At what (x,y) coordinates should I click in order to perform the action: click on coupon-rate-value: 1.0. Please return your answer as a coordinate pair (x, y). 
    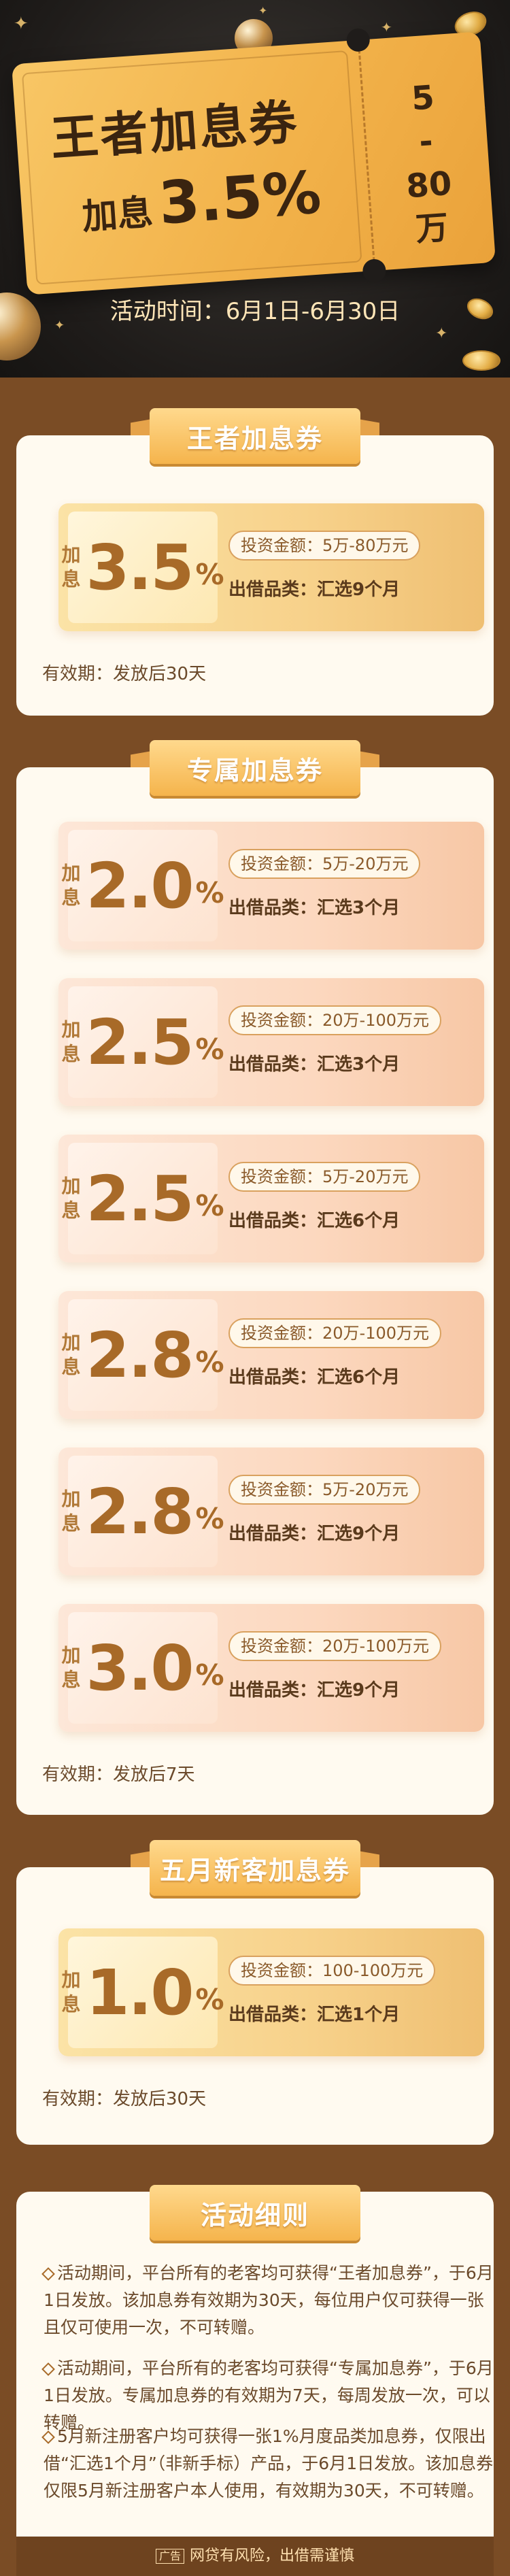
    Looking at the image, I should click on (140, 1992).